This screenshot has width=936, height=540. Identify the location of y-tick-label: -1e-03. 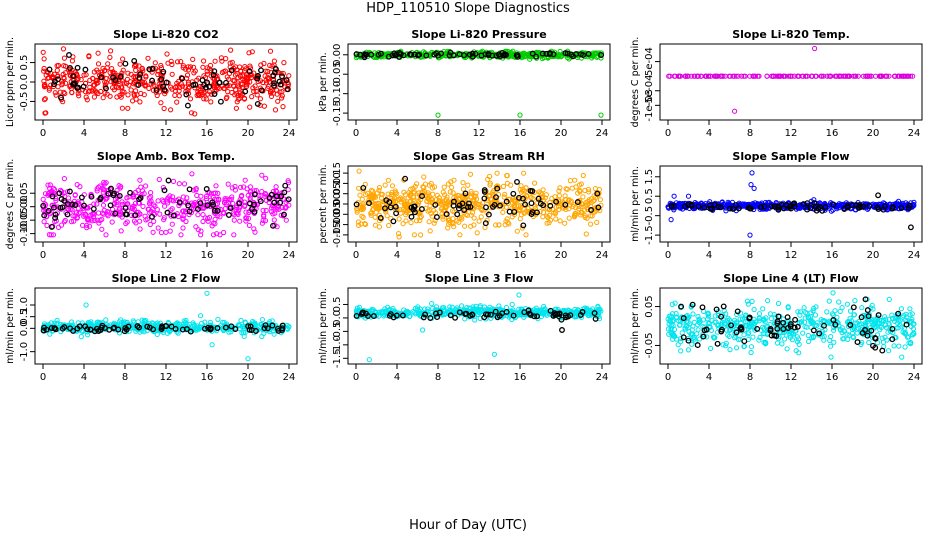
(649, 105).